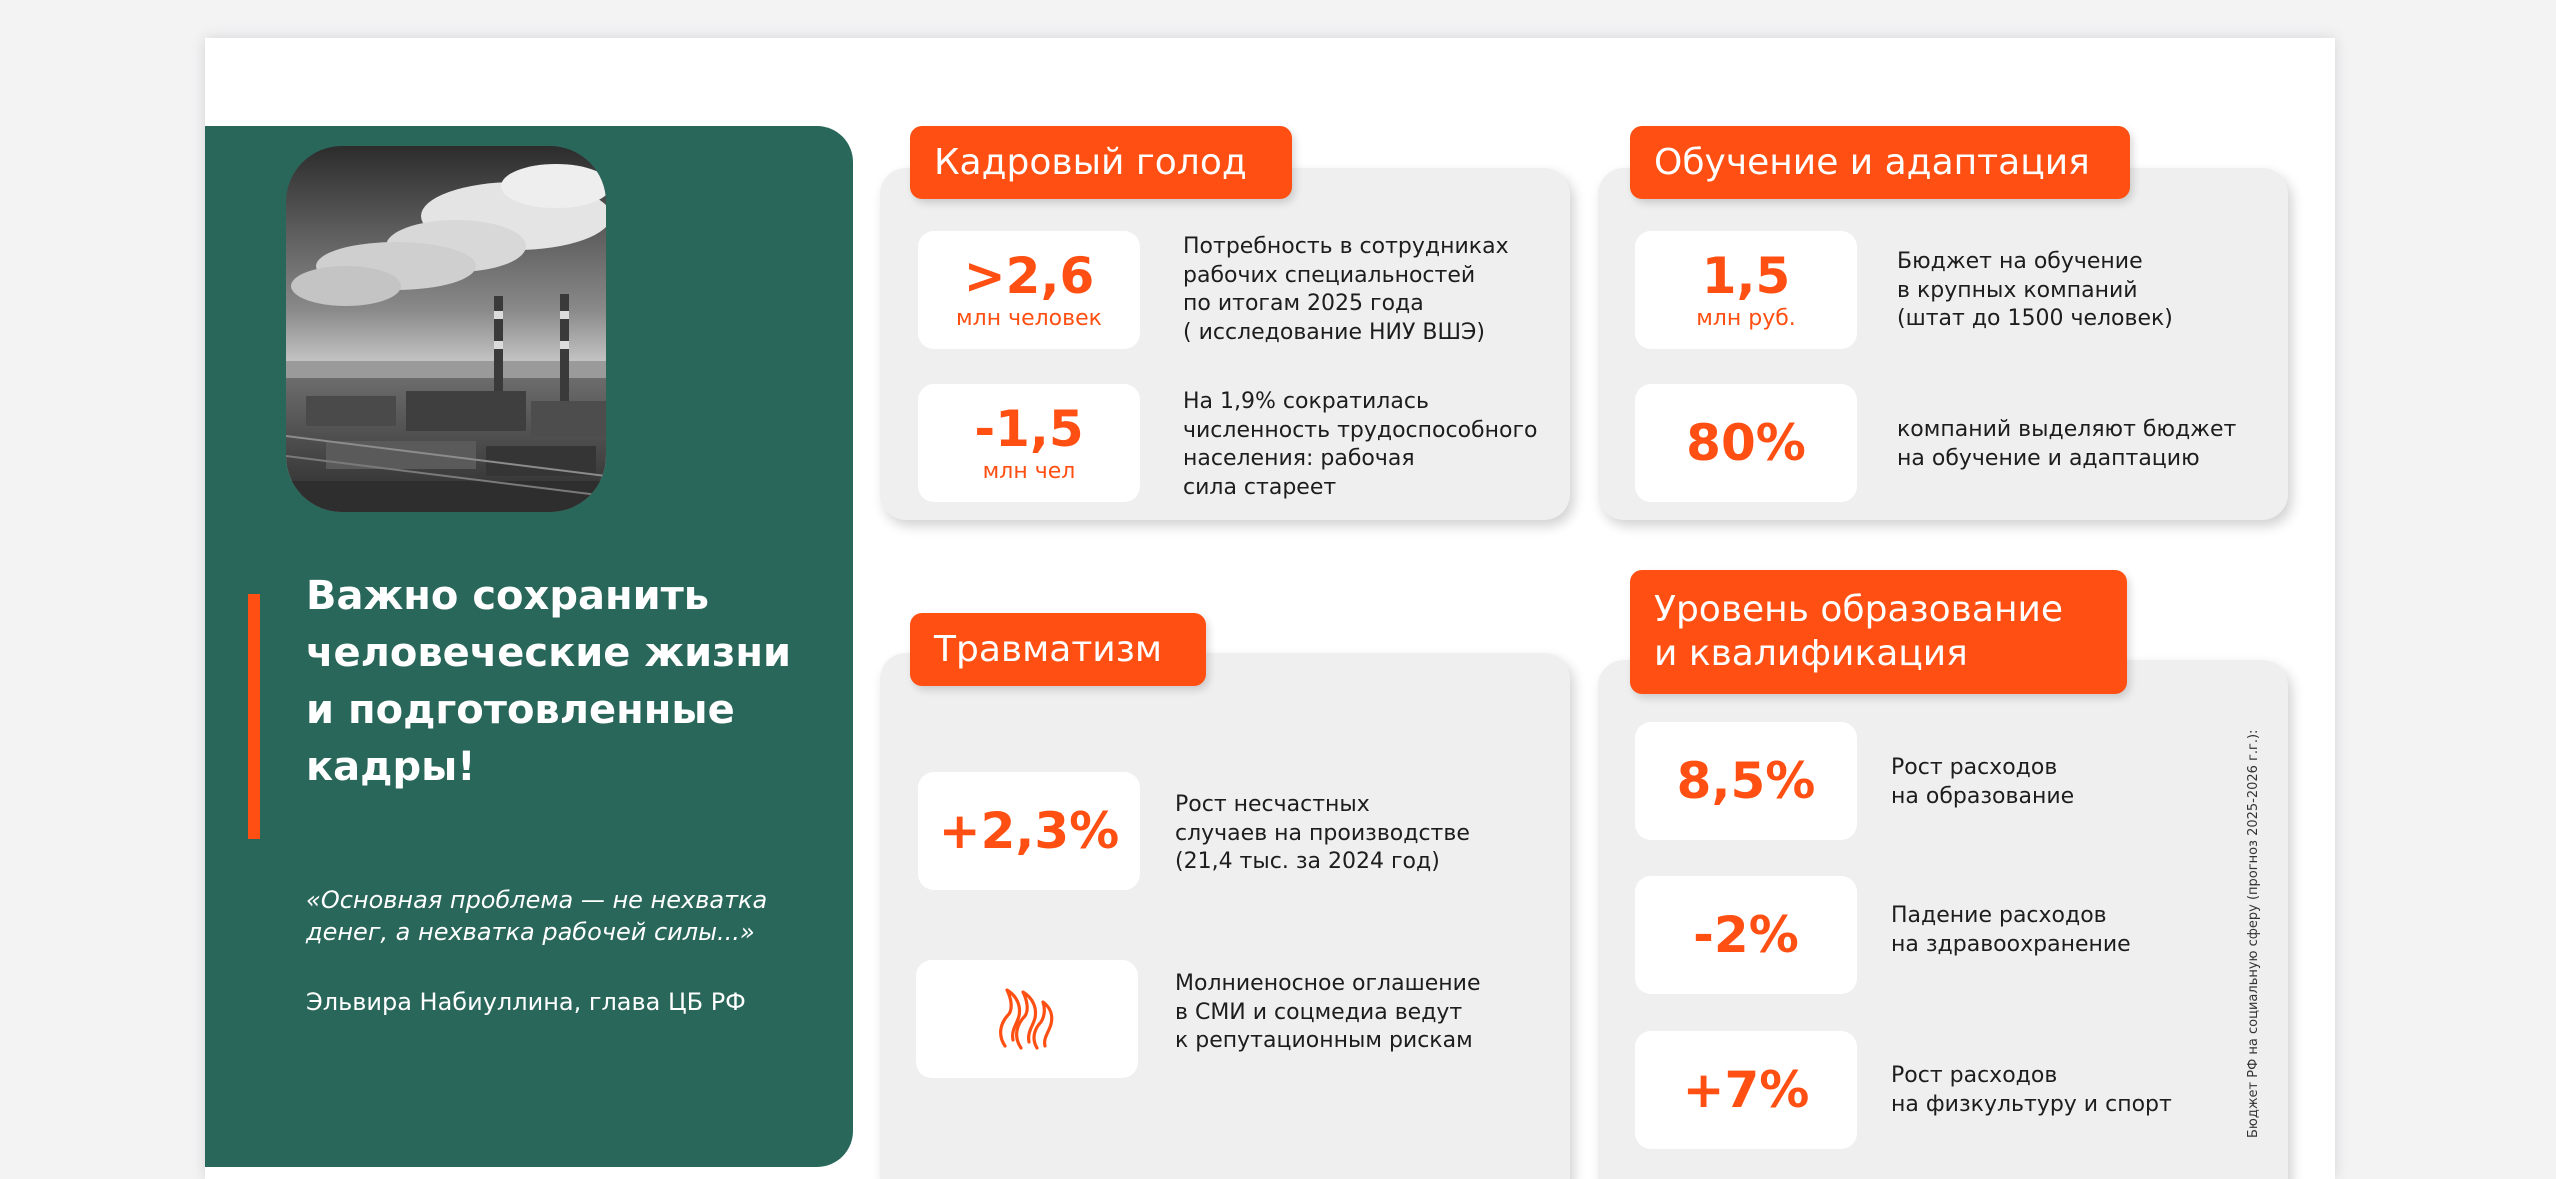  I want to click on accent-bar, so click(254, 716).